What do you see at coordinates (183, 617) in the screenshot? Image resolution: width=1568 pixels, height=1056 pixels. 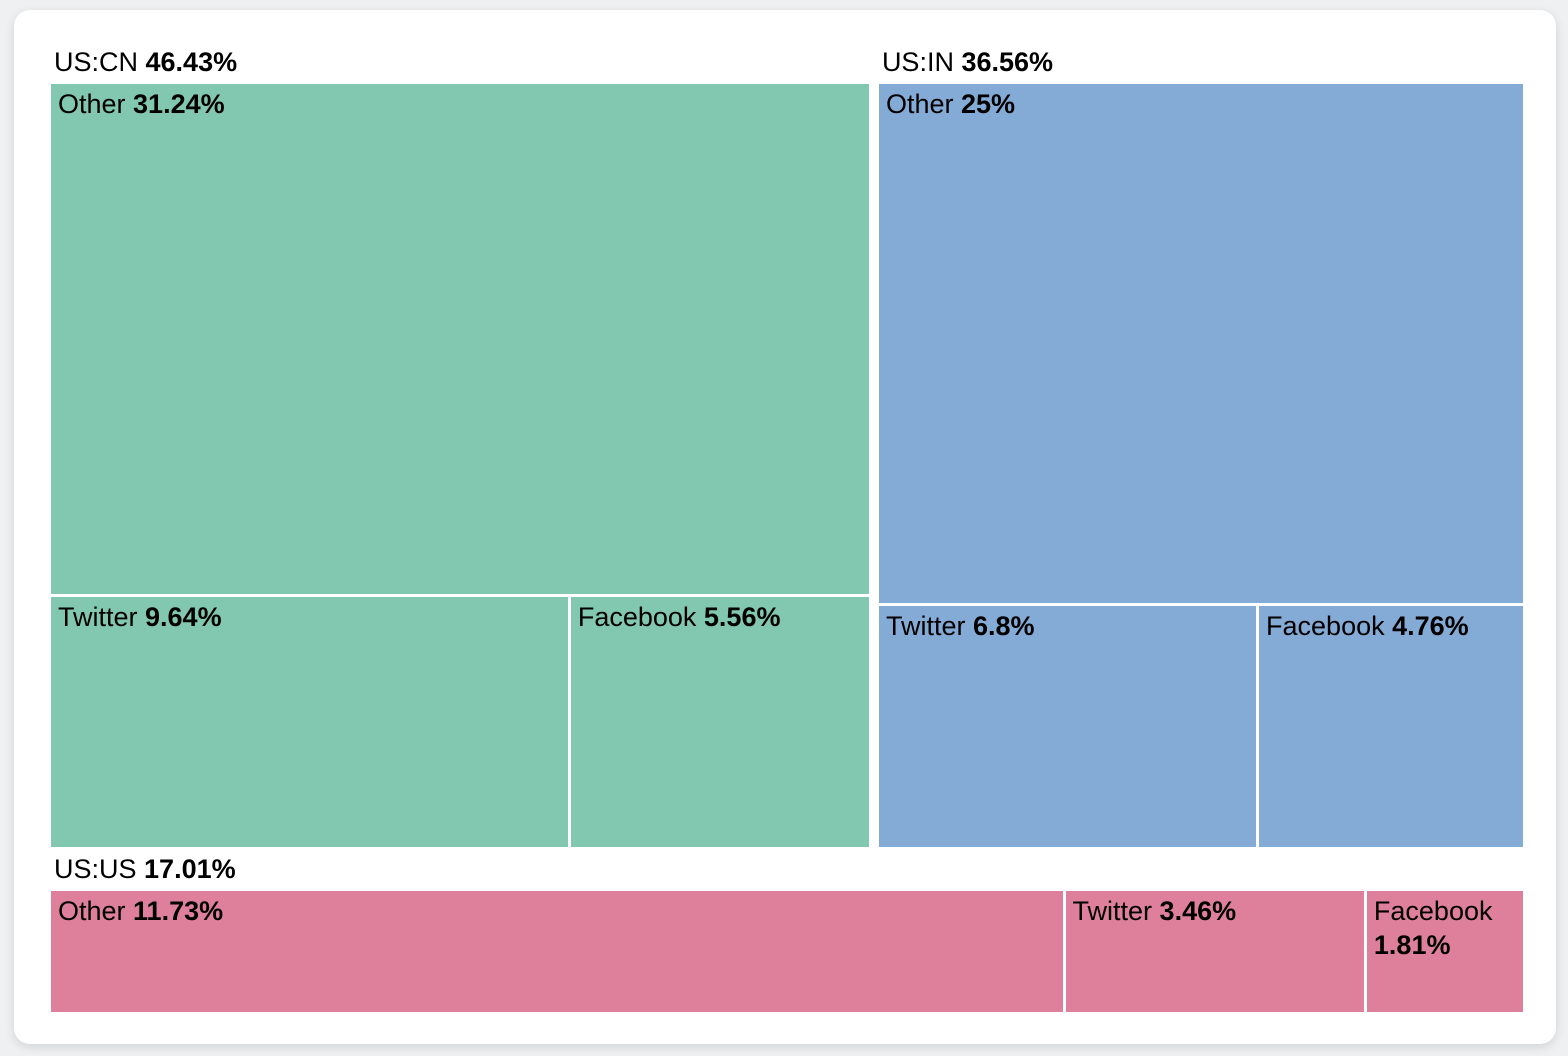 I see `label-value: 9.64%` at bounding box center [183, 617].